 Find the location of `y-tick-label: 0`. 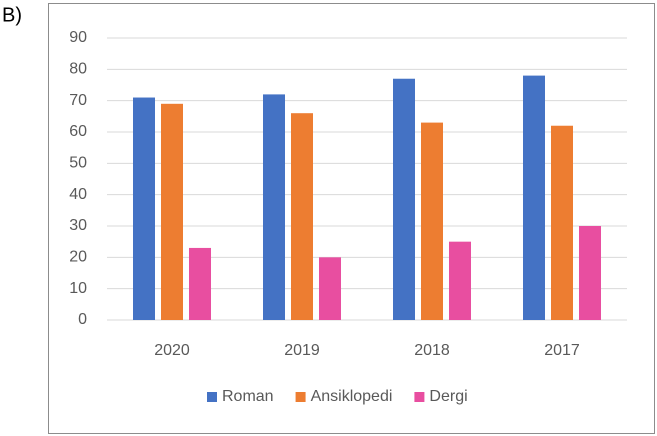

y-tick-label: 0 is located at coordinates (82, 319).